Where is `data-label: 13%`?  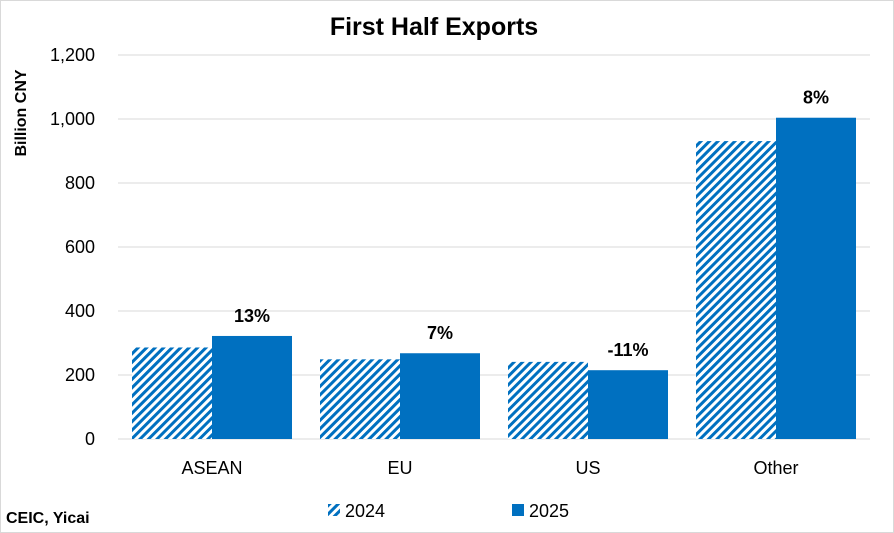 data-label: 13% is located at coordinates (252, 316).